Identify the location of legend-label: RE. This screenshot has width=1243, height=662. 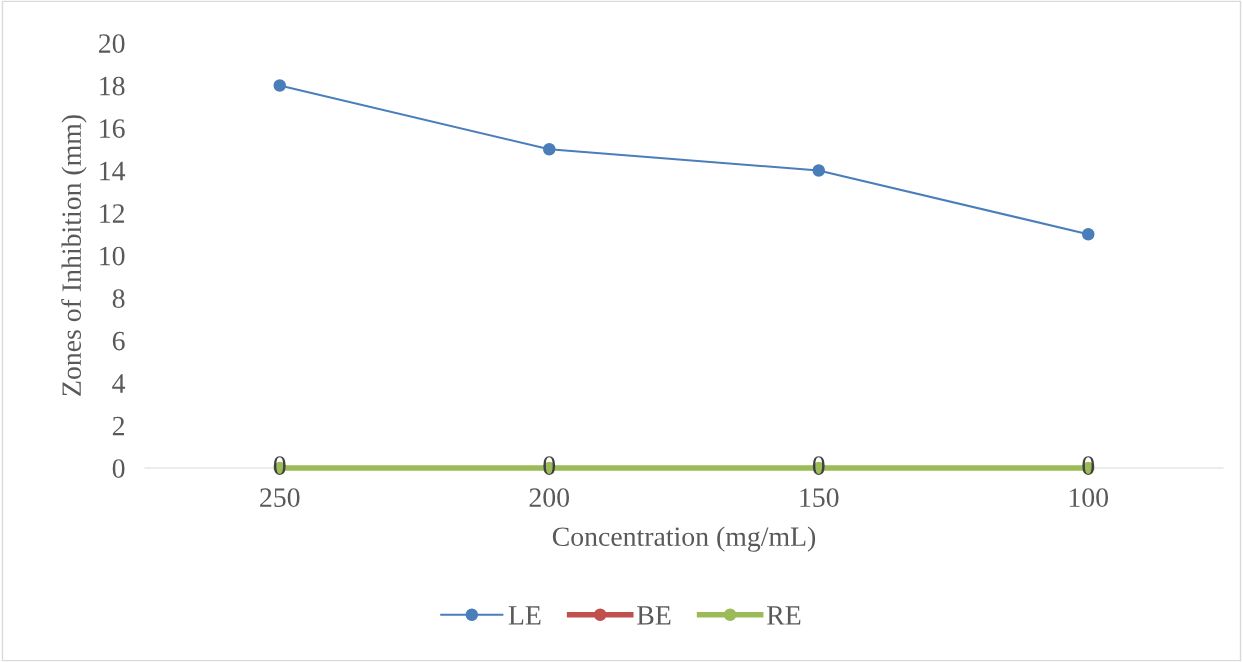
(784, 615).